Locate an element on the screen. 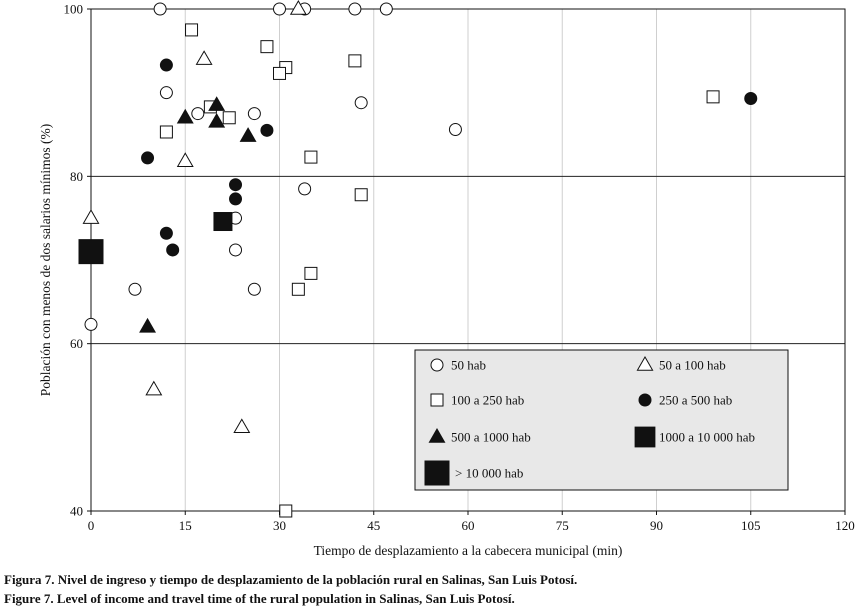  legend-item: 100 a 250 hab is located at coordinates (477, 400).